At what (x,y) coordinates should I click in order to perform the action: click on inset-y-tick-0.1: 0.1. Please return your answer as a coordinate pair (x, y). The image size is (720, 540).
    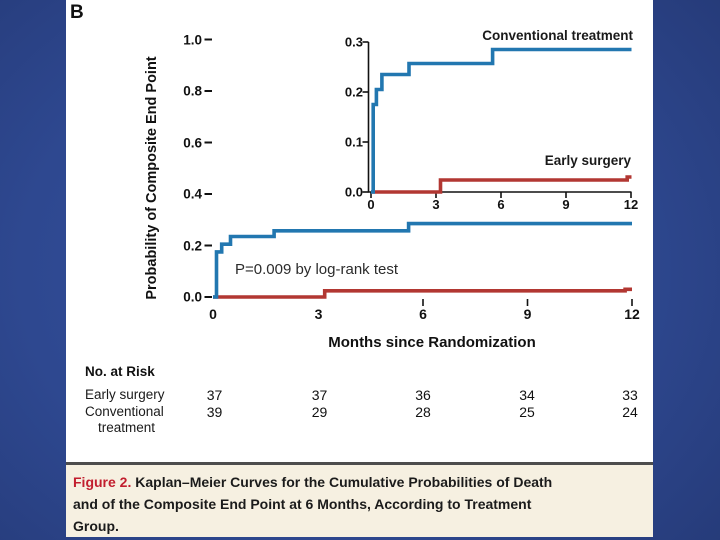
    Looking at the image, I should click on (353, 142).